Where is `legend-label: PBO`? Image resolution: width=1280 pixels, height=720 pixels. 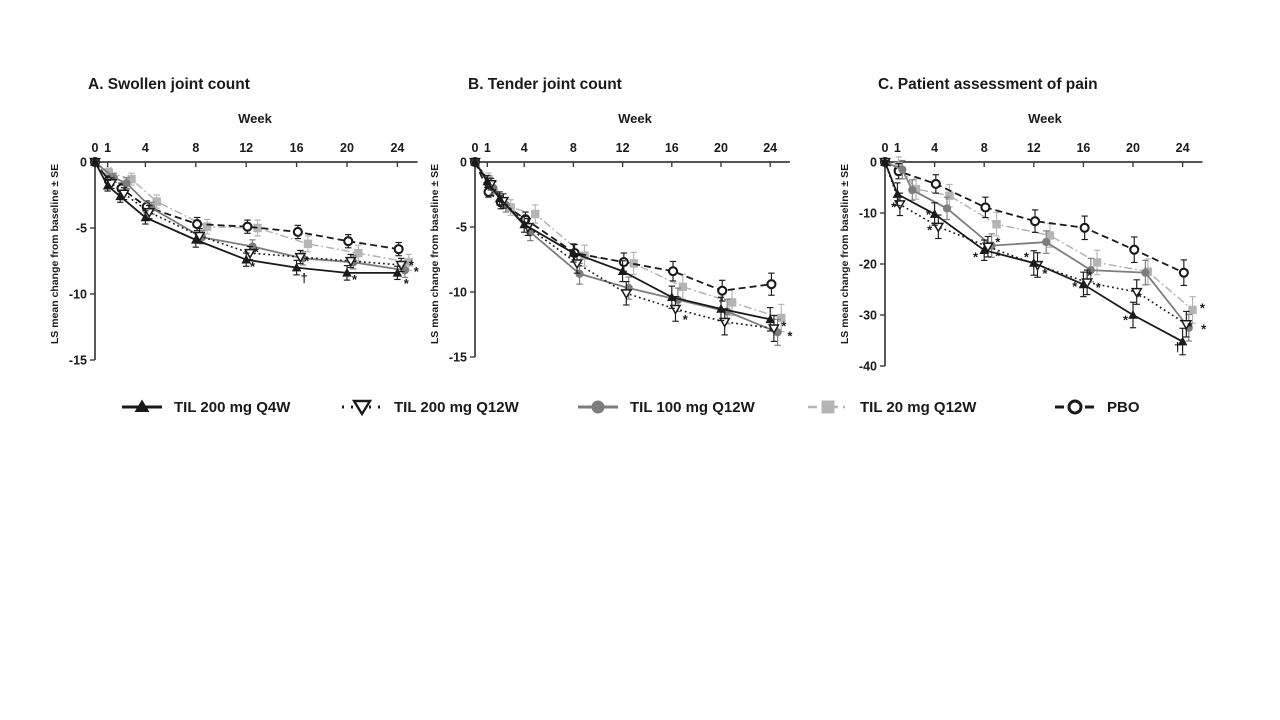
legend-label: PBO is located at coordinates (1123, 407).